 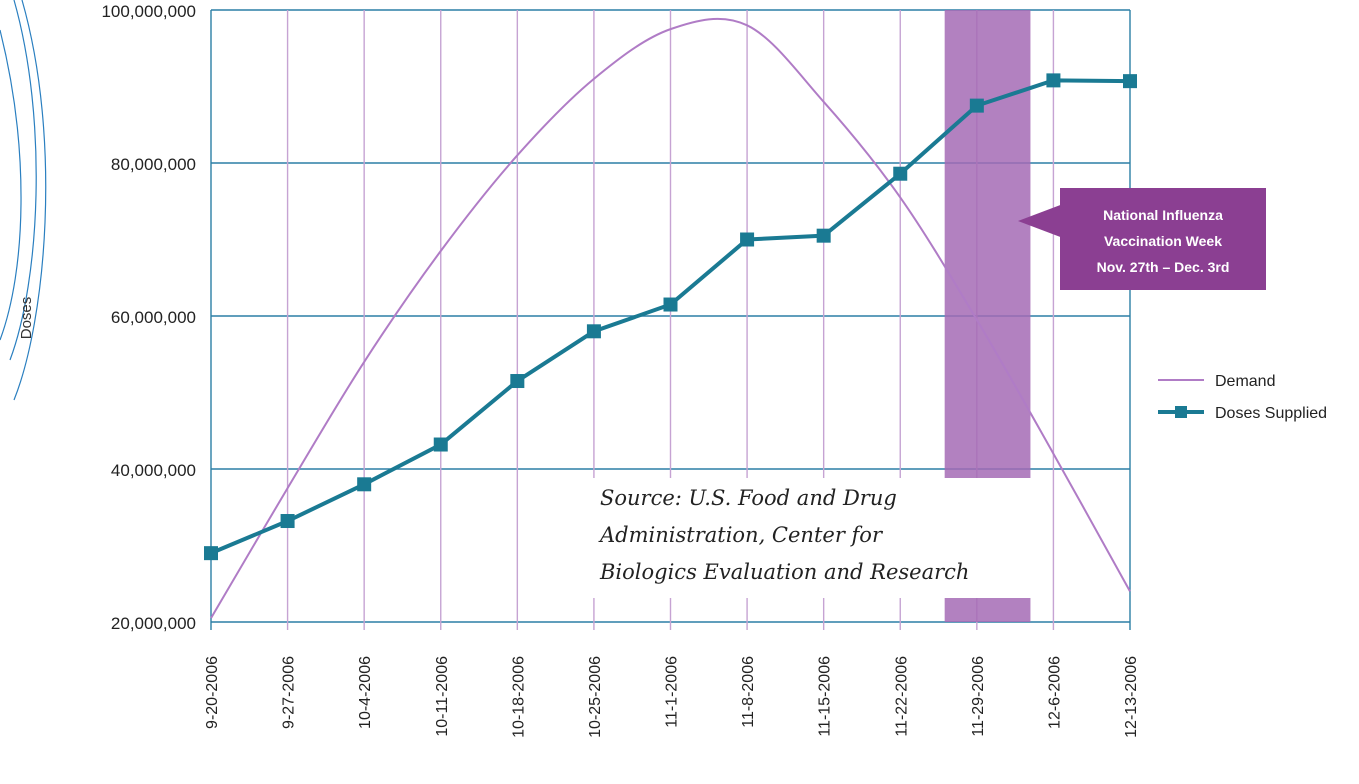 I want to click on legend-label-doses-supplied: Doses Supplied, so click(x=1271, y=413).